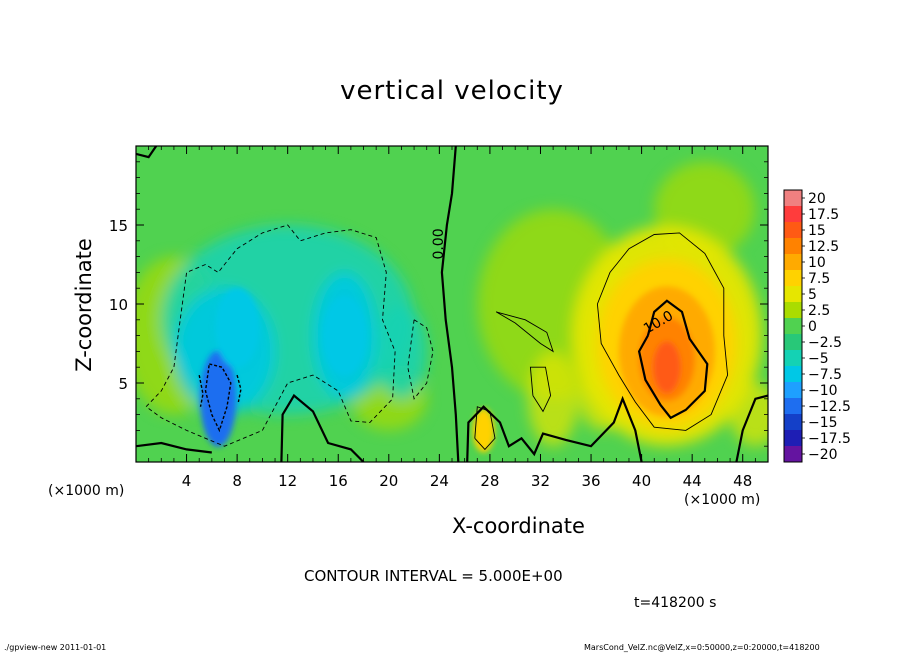  I want to click on colorbar-label: 5, so click(812, 295).